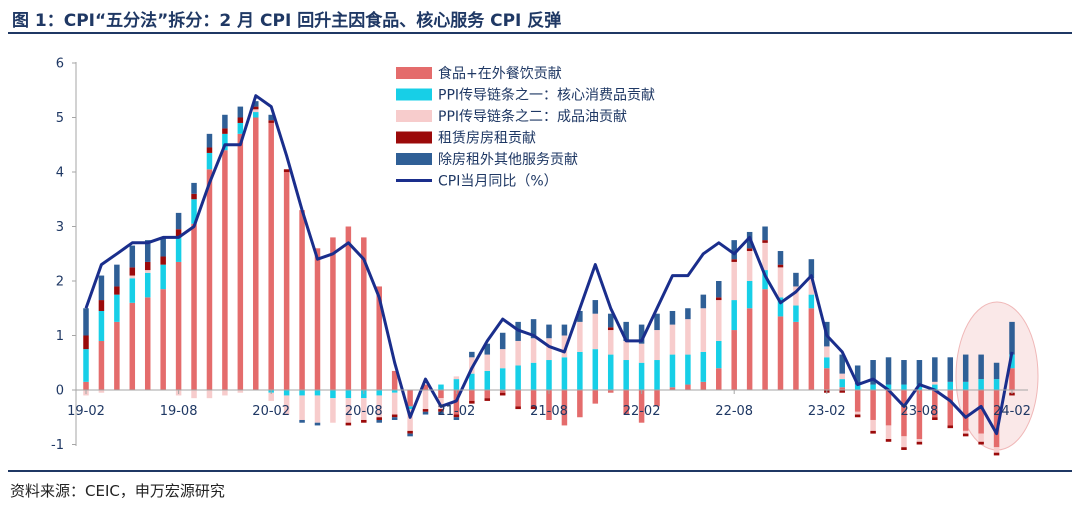  Describe the element at coordinates (500, 73) in the screenshot. I see `legend-label: 食品+在外餐饮贡献` at that location.